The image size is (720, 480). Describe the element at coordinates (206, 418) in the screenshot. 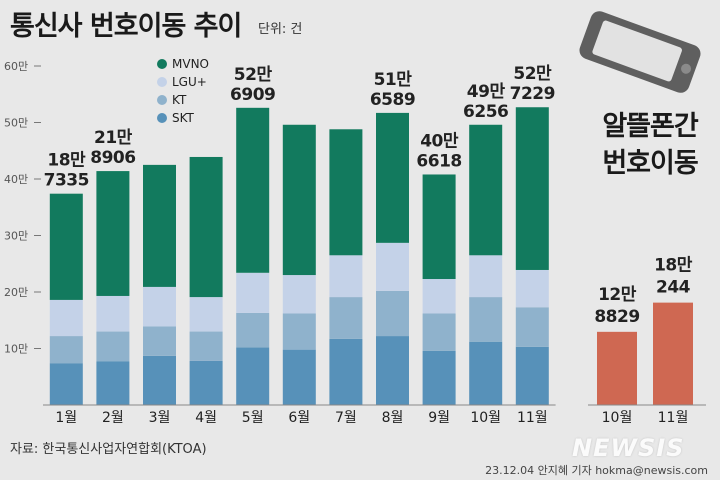

I see `x-tick-label: 4월` at that location.